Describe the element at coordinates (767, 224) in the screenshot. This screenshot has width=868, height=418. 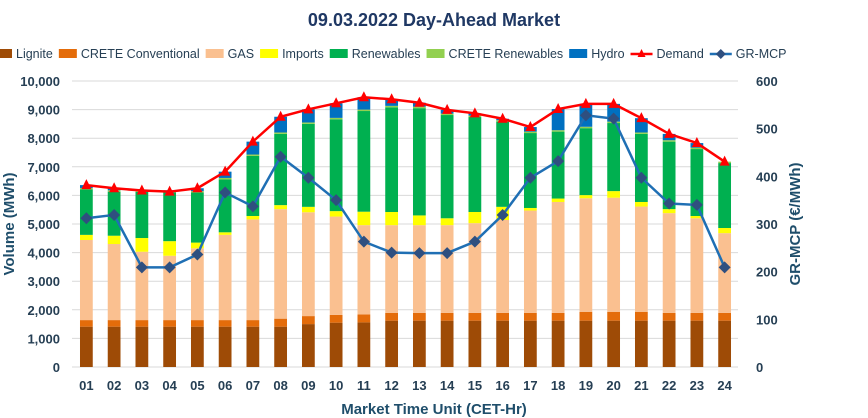
I see `y2-axis-ticks: 0 100 200 300 400 500 600` at that location.